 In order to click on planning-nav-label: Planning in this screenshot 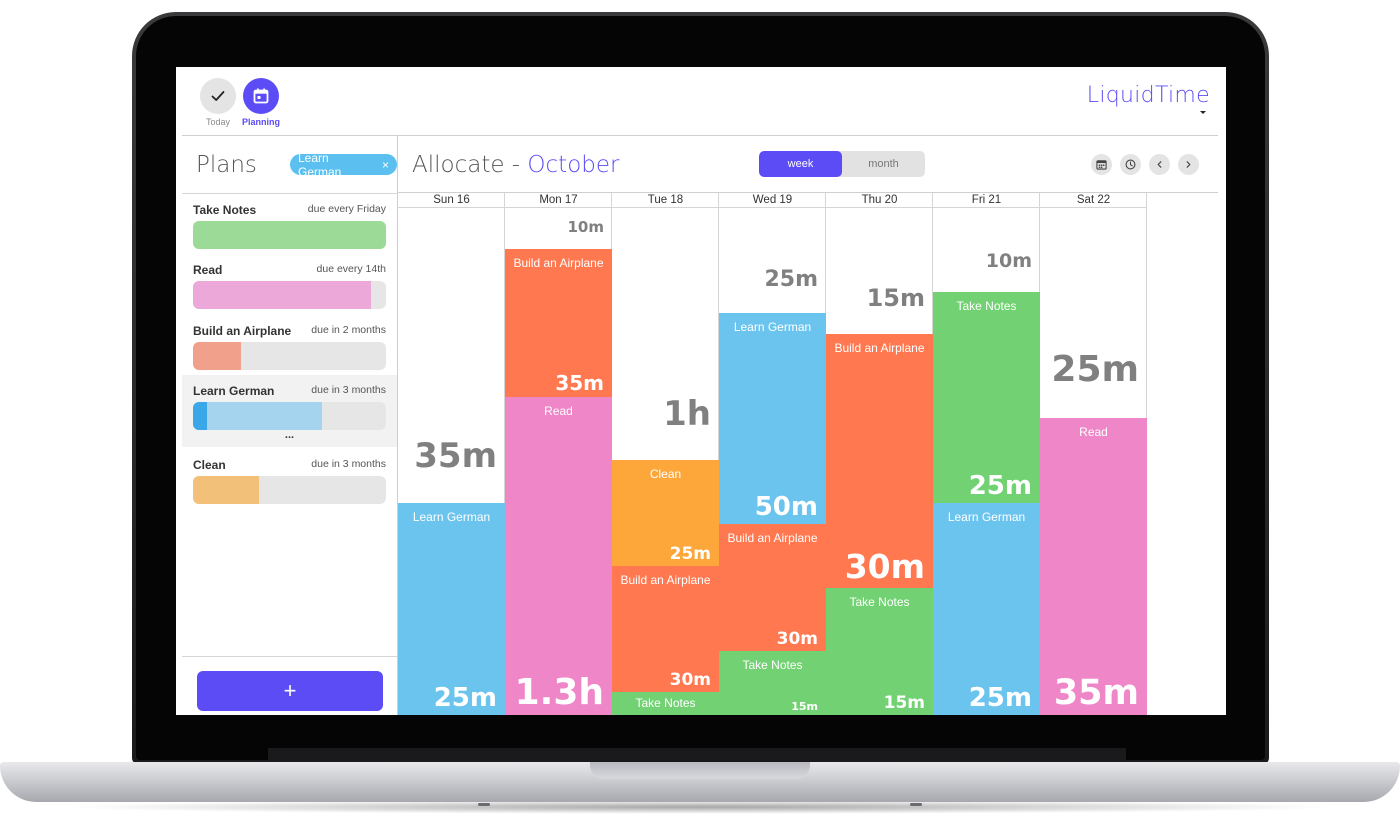, I will do `click(261, 122)`.